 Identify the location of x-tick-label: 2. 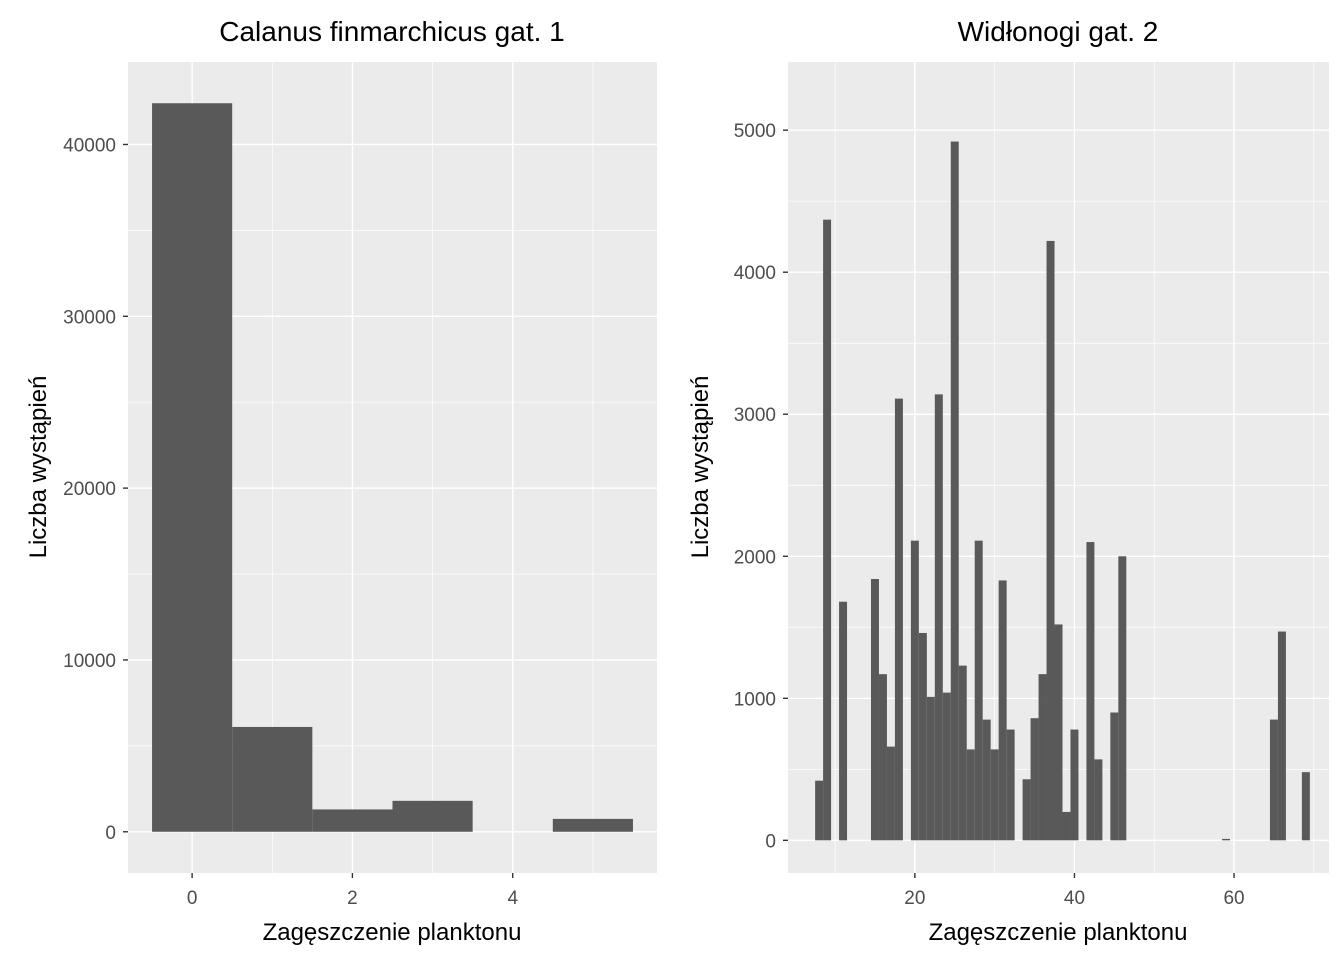
(352, 898).